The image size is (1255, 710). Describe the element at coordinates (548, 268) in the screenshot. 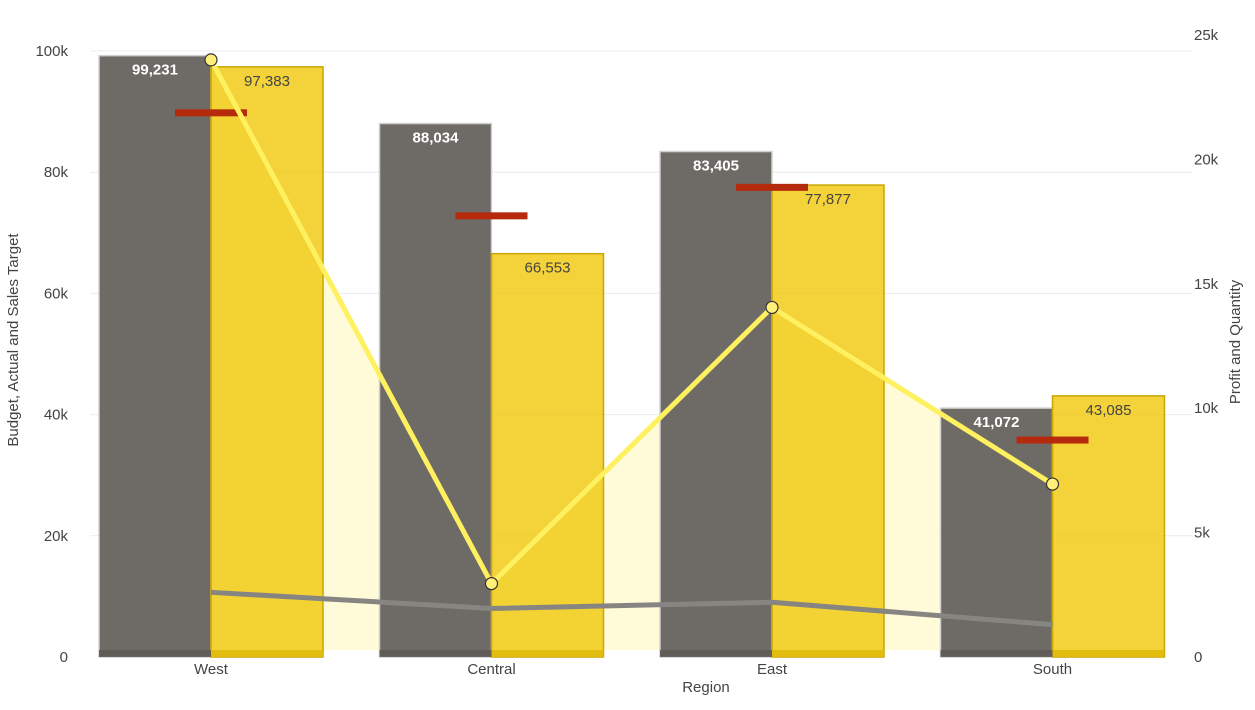

I see `actual-value-label: 66,553` at that location.